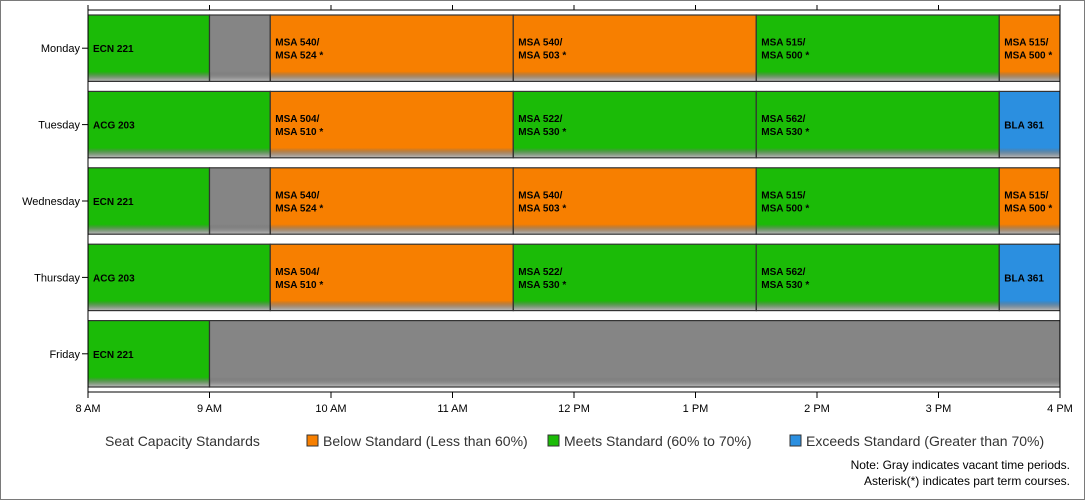 This screenshot has height=500, width=1085. What do you see at coordinates (817, 409) in the screenshot?
I see `x-tick-label: 2 PM` at bounding box center [817, 409].